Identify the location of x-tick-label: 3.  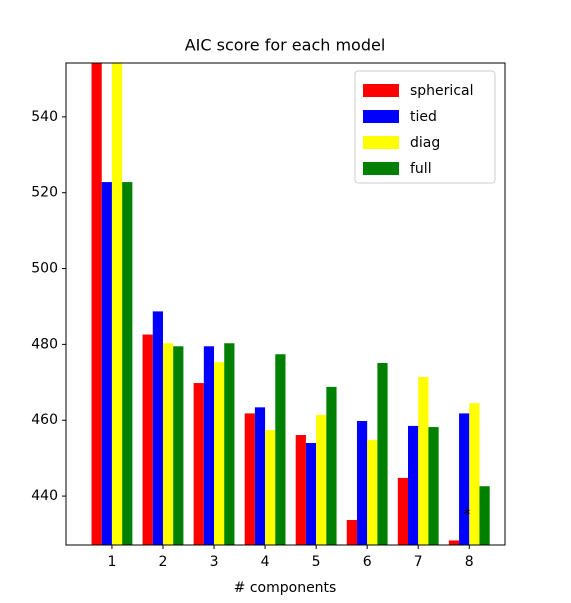
(214, 562).